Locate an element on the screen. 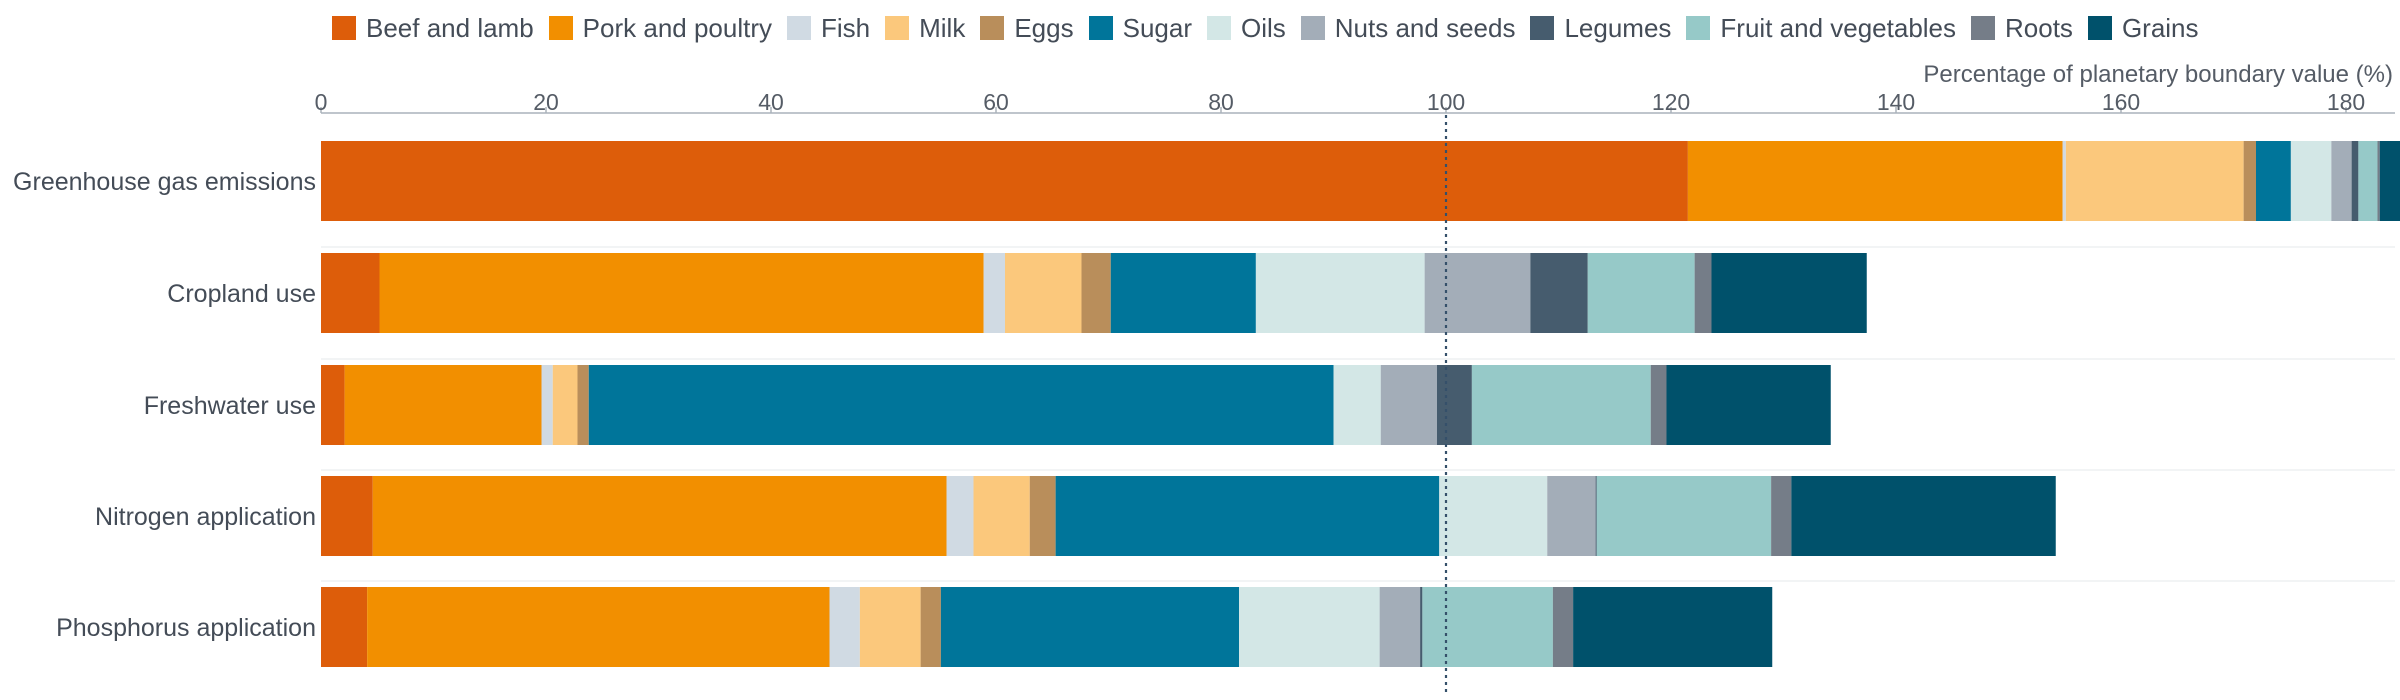 The image size is (2400, 700). bar-segment-freshwater-use-nuts-and-seeds is located at coordinates (1408, 405).